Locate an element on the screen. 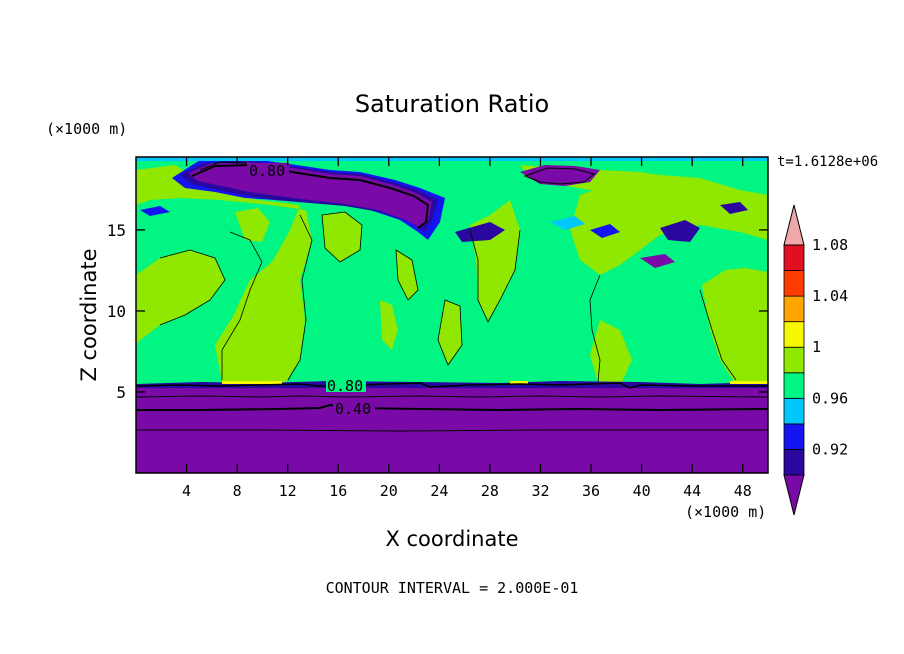  colorbar: 0.92 0.96 1 1.04 1.08 is located at coordinates (815, 360).